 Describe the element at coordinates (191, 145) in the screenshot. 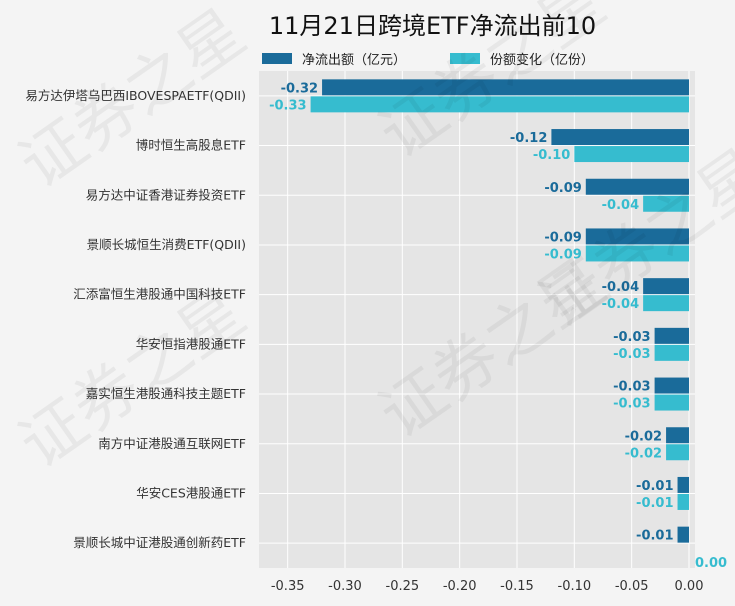

I see `category-label: 博时恒生高股息ETF` at that location.